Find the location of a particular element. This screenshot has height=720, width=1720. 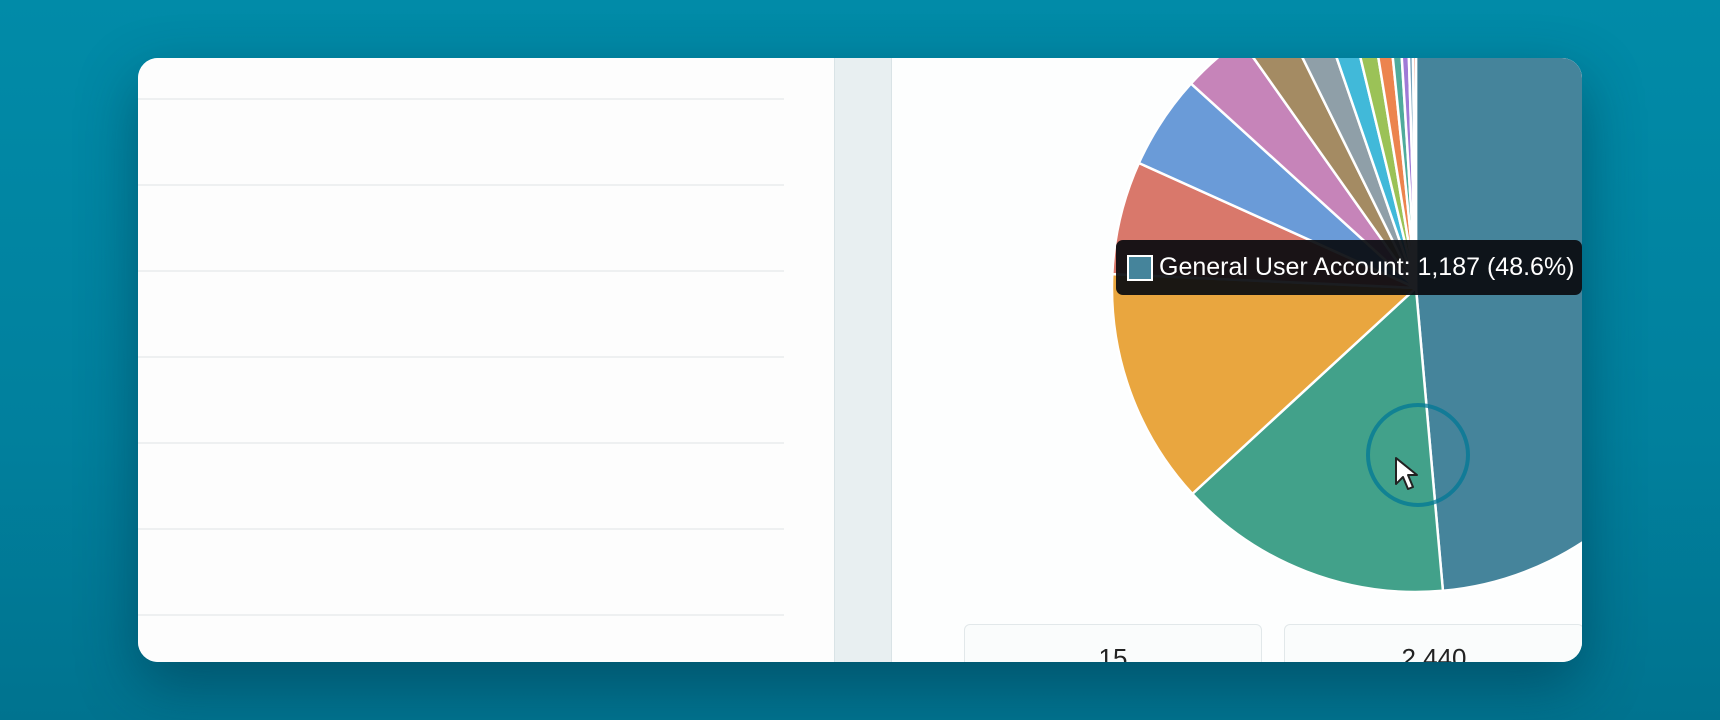

chart-tooltip: General User Account: 1,187 (48.6%) is located at coordinates (1349, 267).